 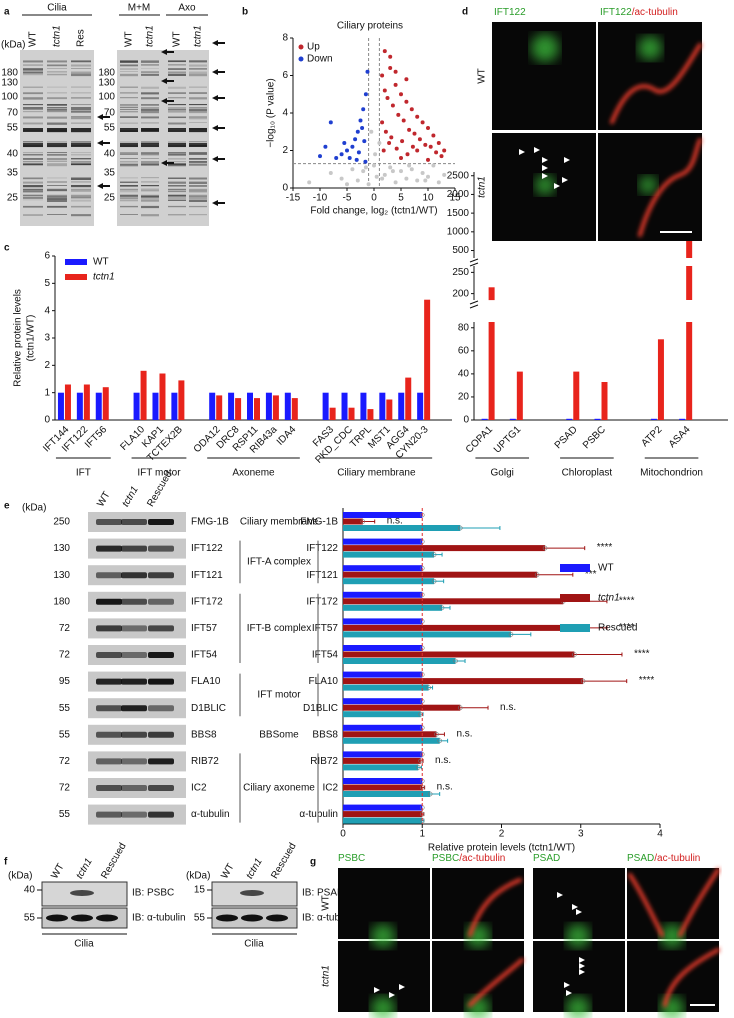 What do you see at coordinates (285, 188) in the screenshot?
I see `y-tick-label: 0` at bounding box center [285, 188].